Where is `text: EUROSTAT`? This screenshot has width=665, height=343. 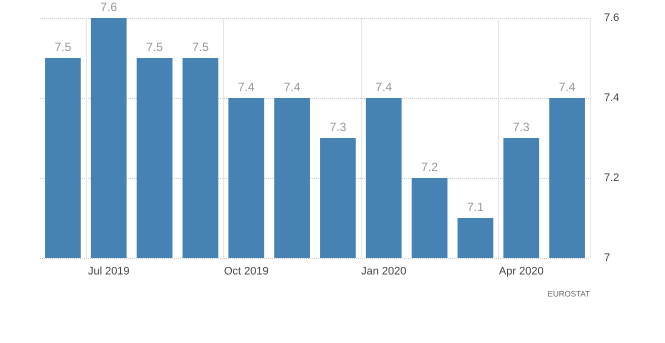 text: EUROSTAT is located at coordinates (569, 294).